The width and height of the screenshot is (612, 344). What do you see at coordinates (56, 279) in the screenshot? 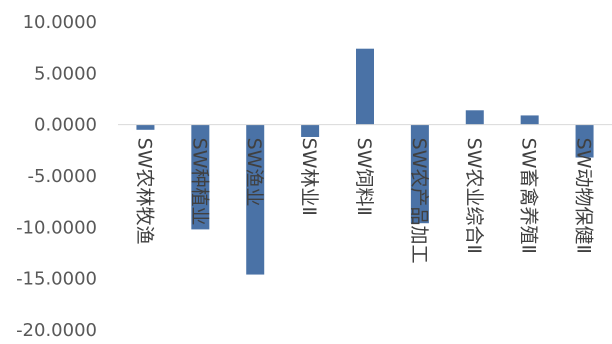
I see `y-tick-label: -15.0000` at bounding box center [56, 279].